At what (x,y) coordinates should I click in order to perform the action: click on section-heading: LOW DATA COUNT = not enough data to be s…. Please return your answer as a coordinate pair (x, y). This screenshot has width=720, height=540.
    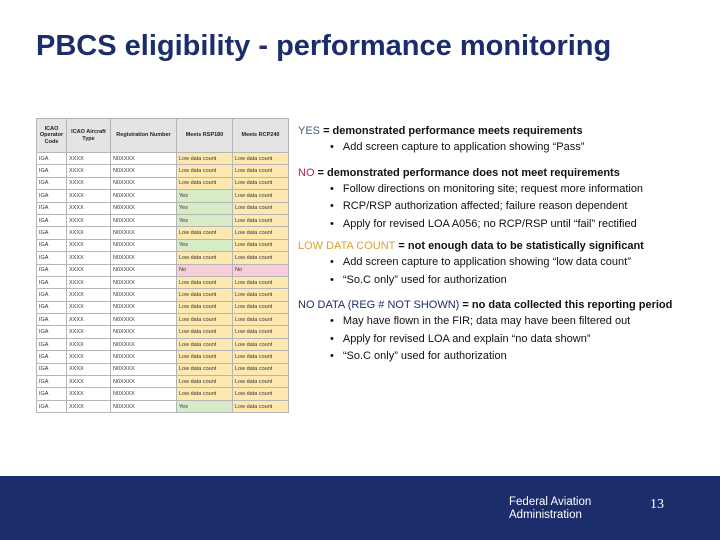
    Looking at the image, I should click on (507, 246).